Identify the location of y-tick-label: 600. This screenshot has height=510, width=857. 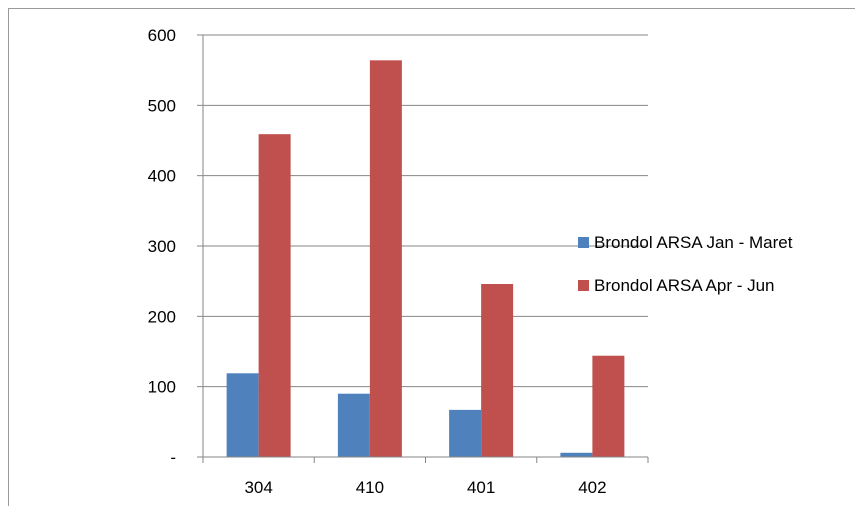
(162, 35).